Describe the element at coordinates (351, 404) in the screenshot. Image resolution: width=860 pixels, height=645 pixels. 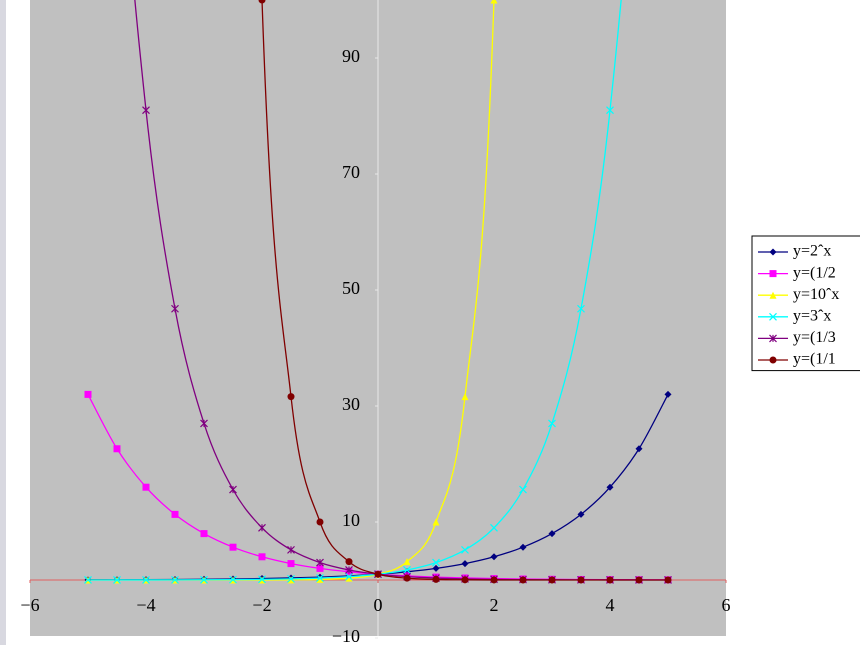
I see `y-tick-label: 30` at that location.